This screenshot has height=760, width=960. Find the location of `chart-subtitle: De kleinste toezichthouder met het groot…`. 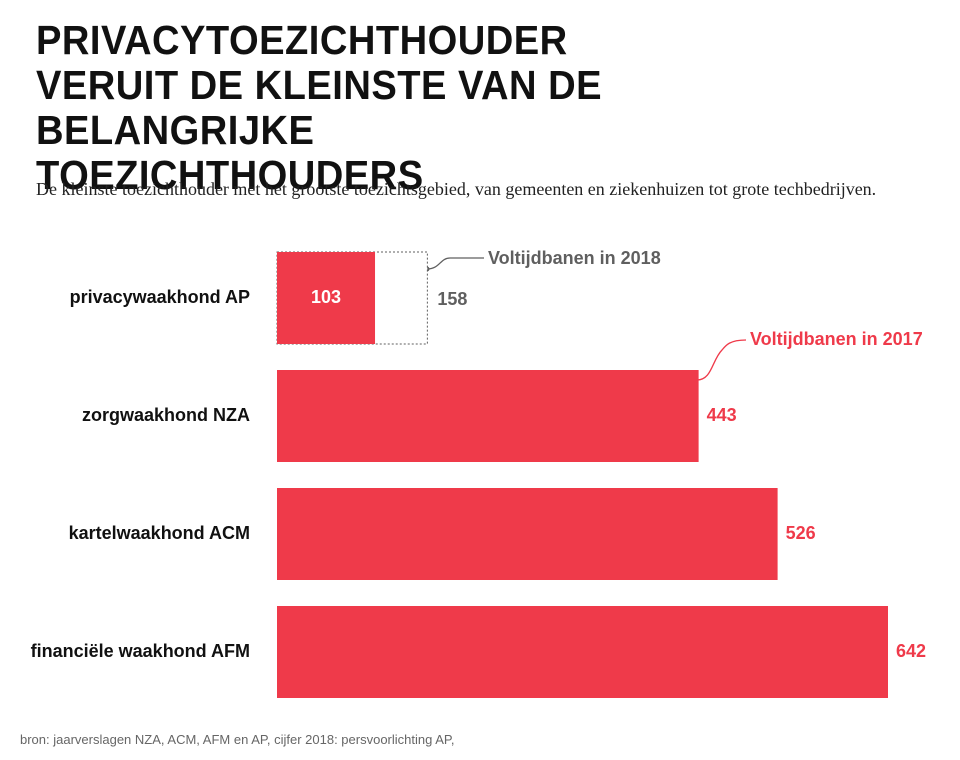

chart-subtitle: De kleinste toezichthouder met het groot… is located at coordinates (456, 189).